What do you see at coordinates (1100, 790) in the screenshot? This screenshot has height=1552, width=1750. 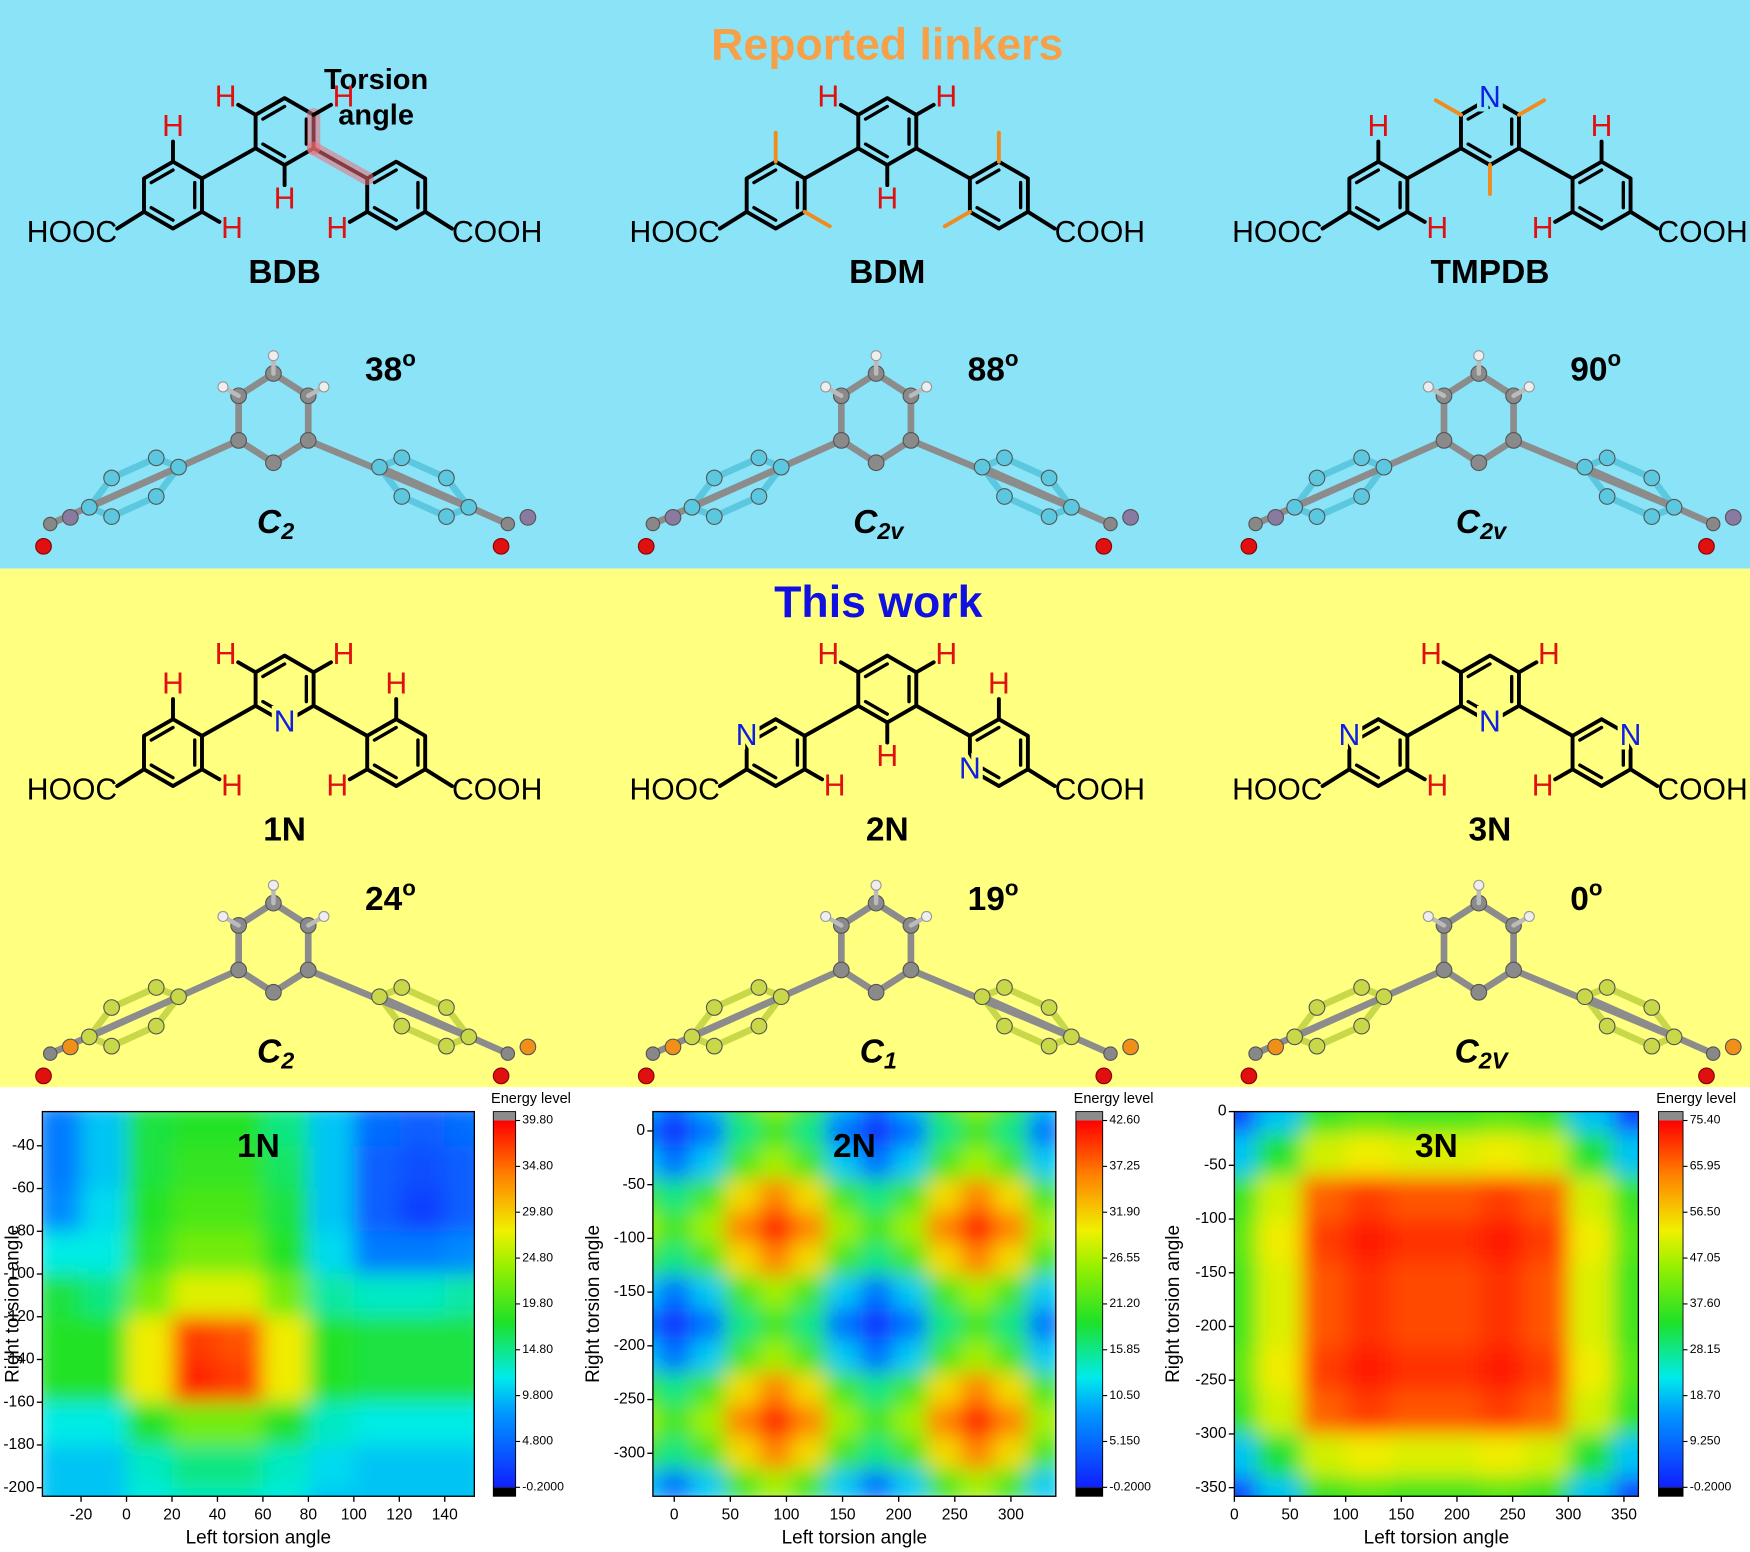 I see `group-label: COOH` at bounding box center [1100, 790].